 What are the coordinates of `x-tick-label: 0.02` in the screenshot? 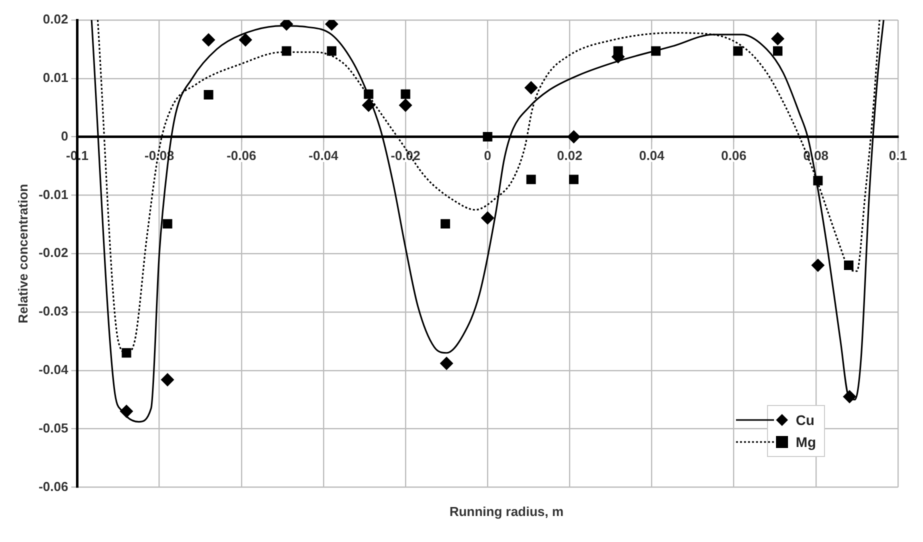 It's located at (569, 156).